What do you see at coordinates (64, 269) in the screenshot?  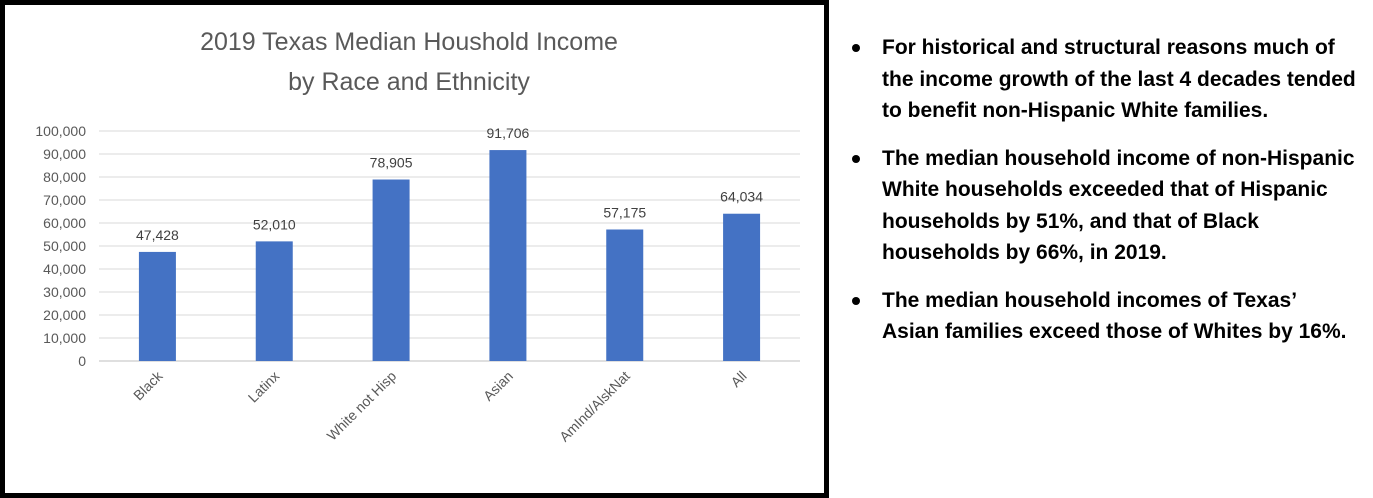 I see `y-tick-label: 40,000` at bounding box center [64, 269].